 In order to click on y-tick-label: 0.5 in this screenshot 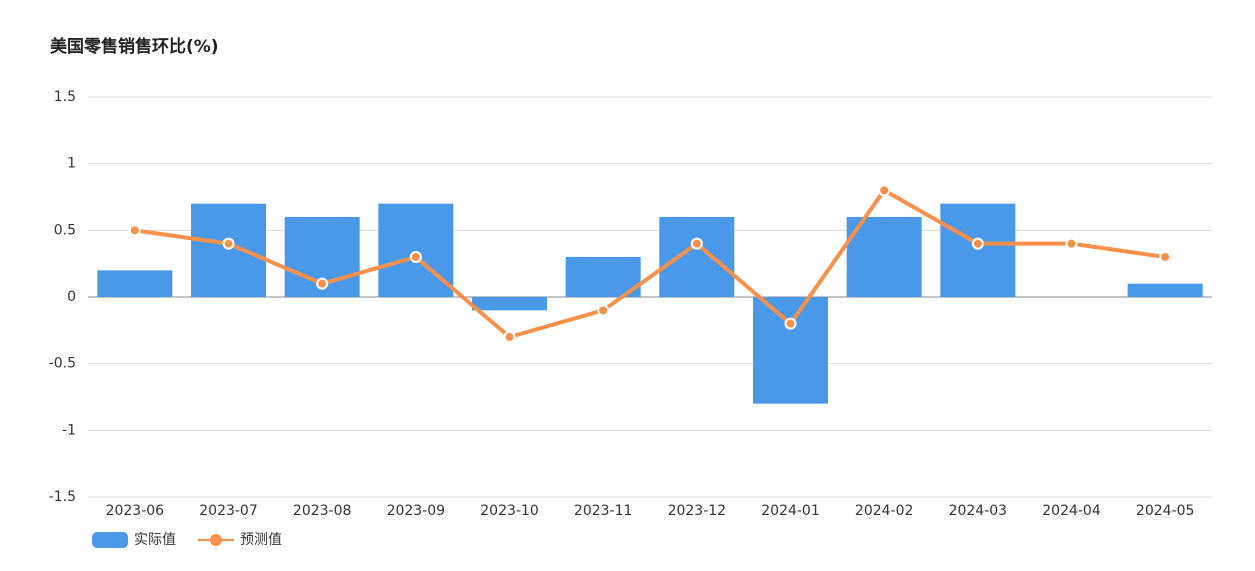, I will do `click(65, 230)`.